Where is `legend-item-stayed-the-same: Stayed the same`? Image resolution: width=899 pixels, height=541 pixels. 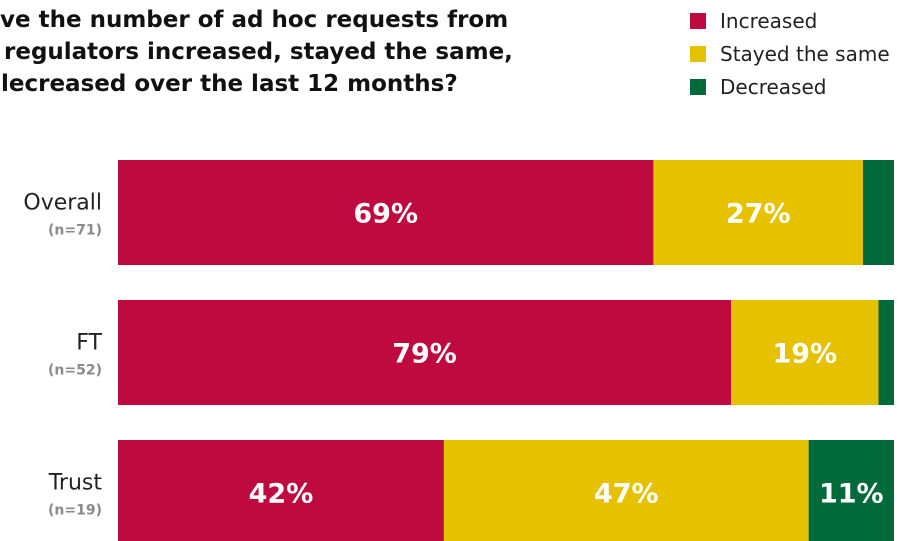
legend-item-stayed-the-same: Stayed the same is located at coordinates (790, 53).